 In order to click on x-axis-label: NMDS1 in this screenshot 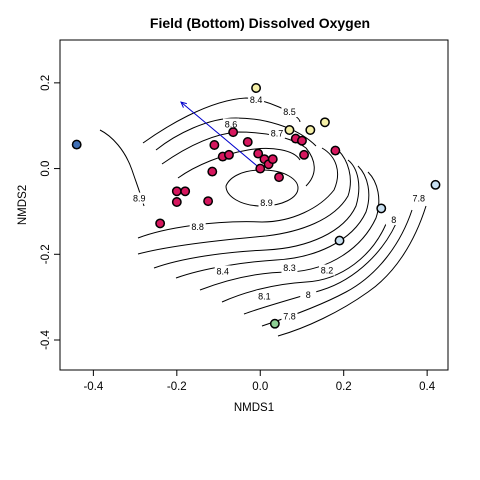, I will do `click(254, 408)`.